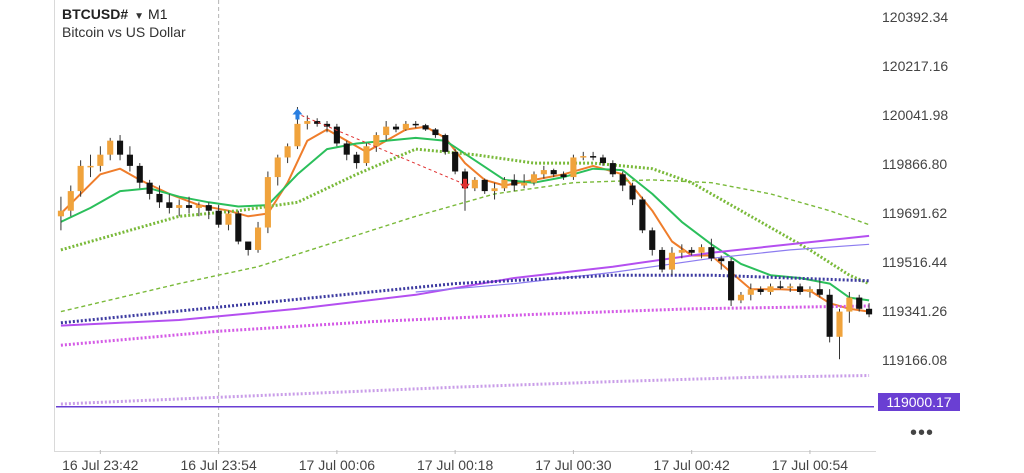 This screenshot has width=1024, height=473. I want to click on symbol-name: BTCUSD#, so click(95, 14).